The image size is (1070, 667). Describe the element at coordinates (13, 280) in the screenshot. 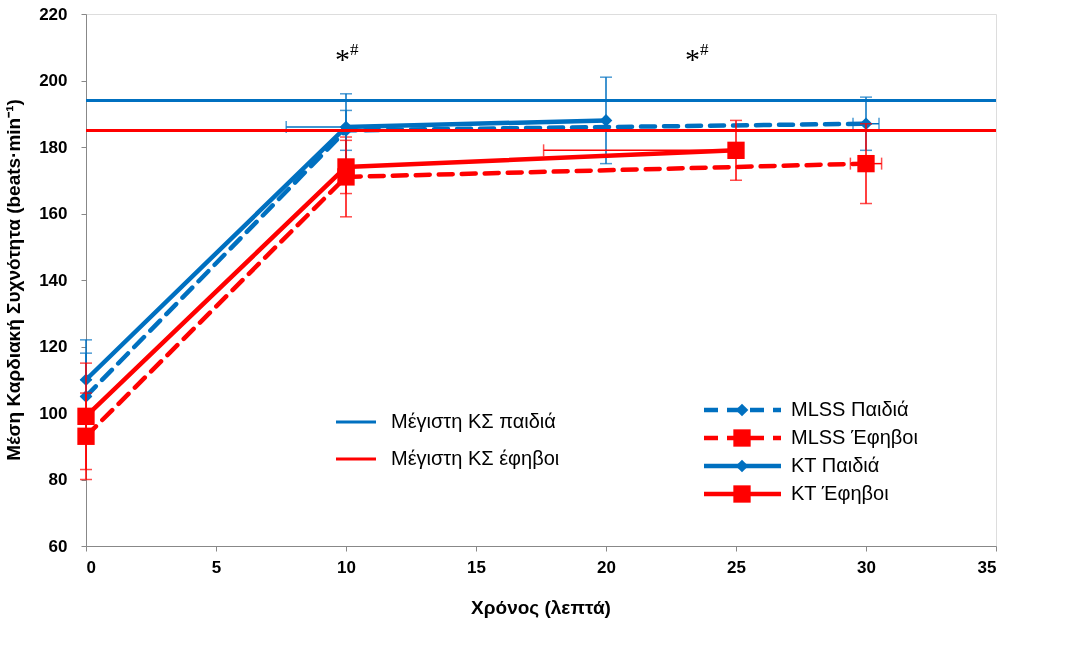

I see `y-axis-title: Μέση Καρδιακή Συχνότητα (beats·min⁻¹)` at that location.